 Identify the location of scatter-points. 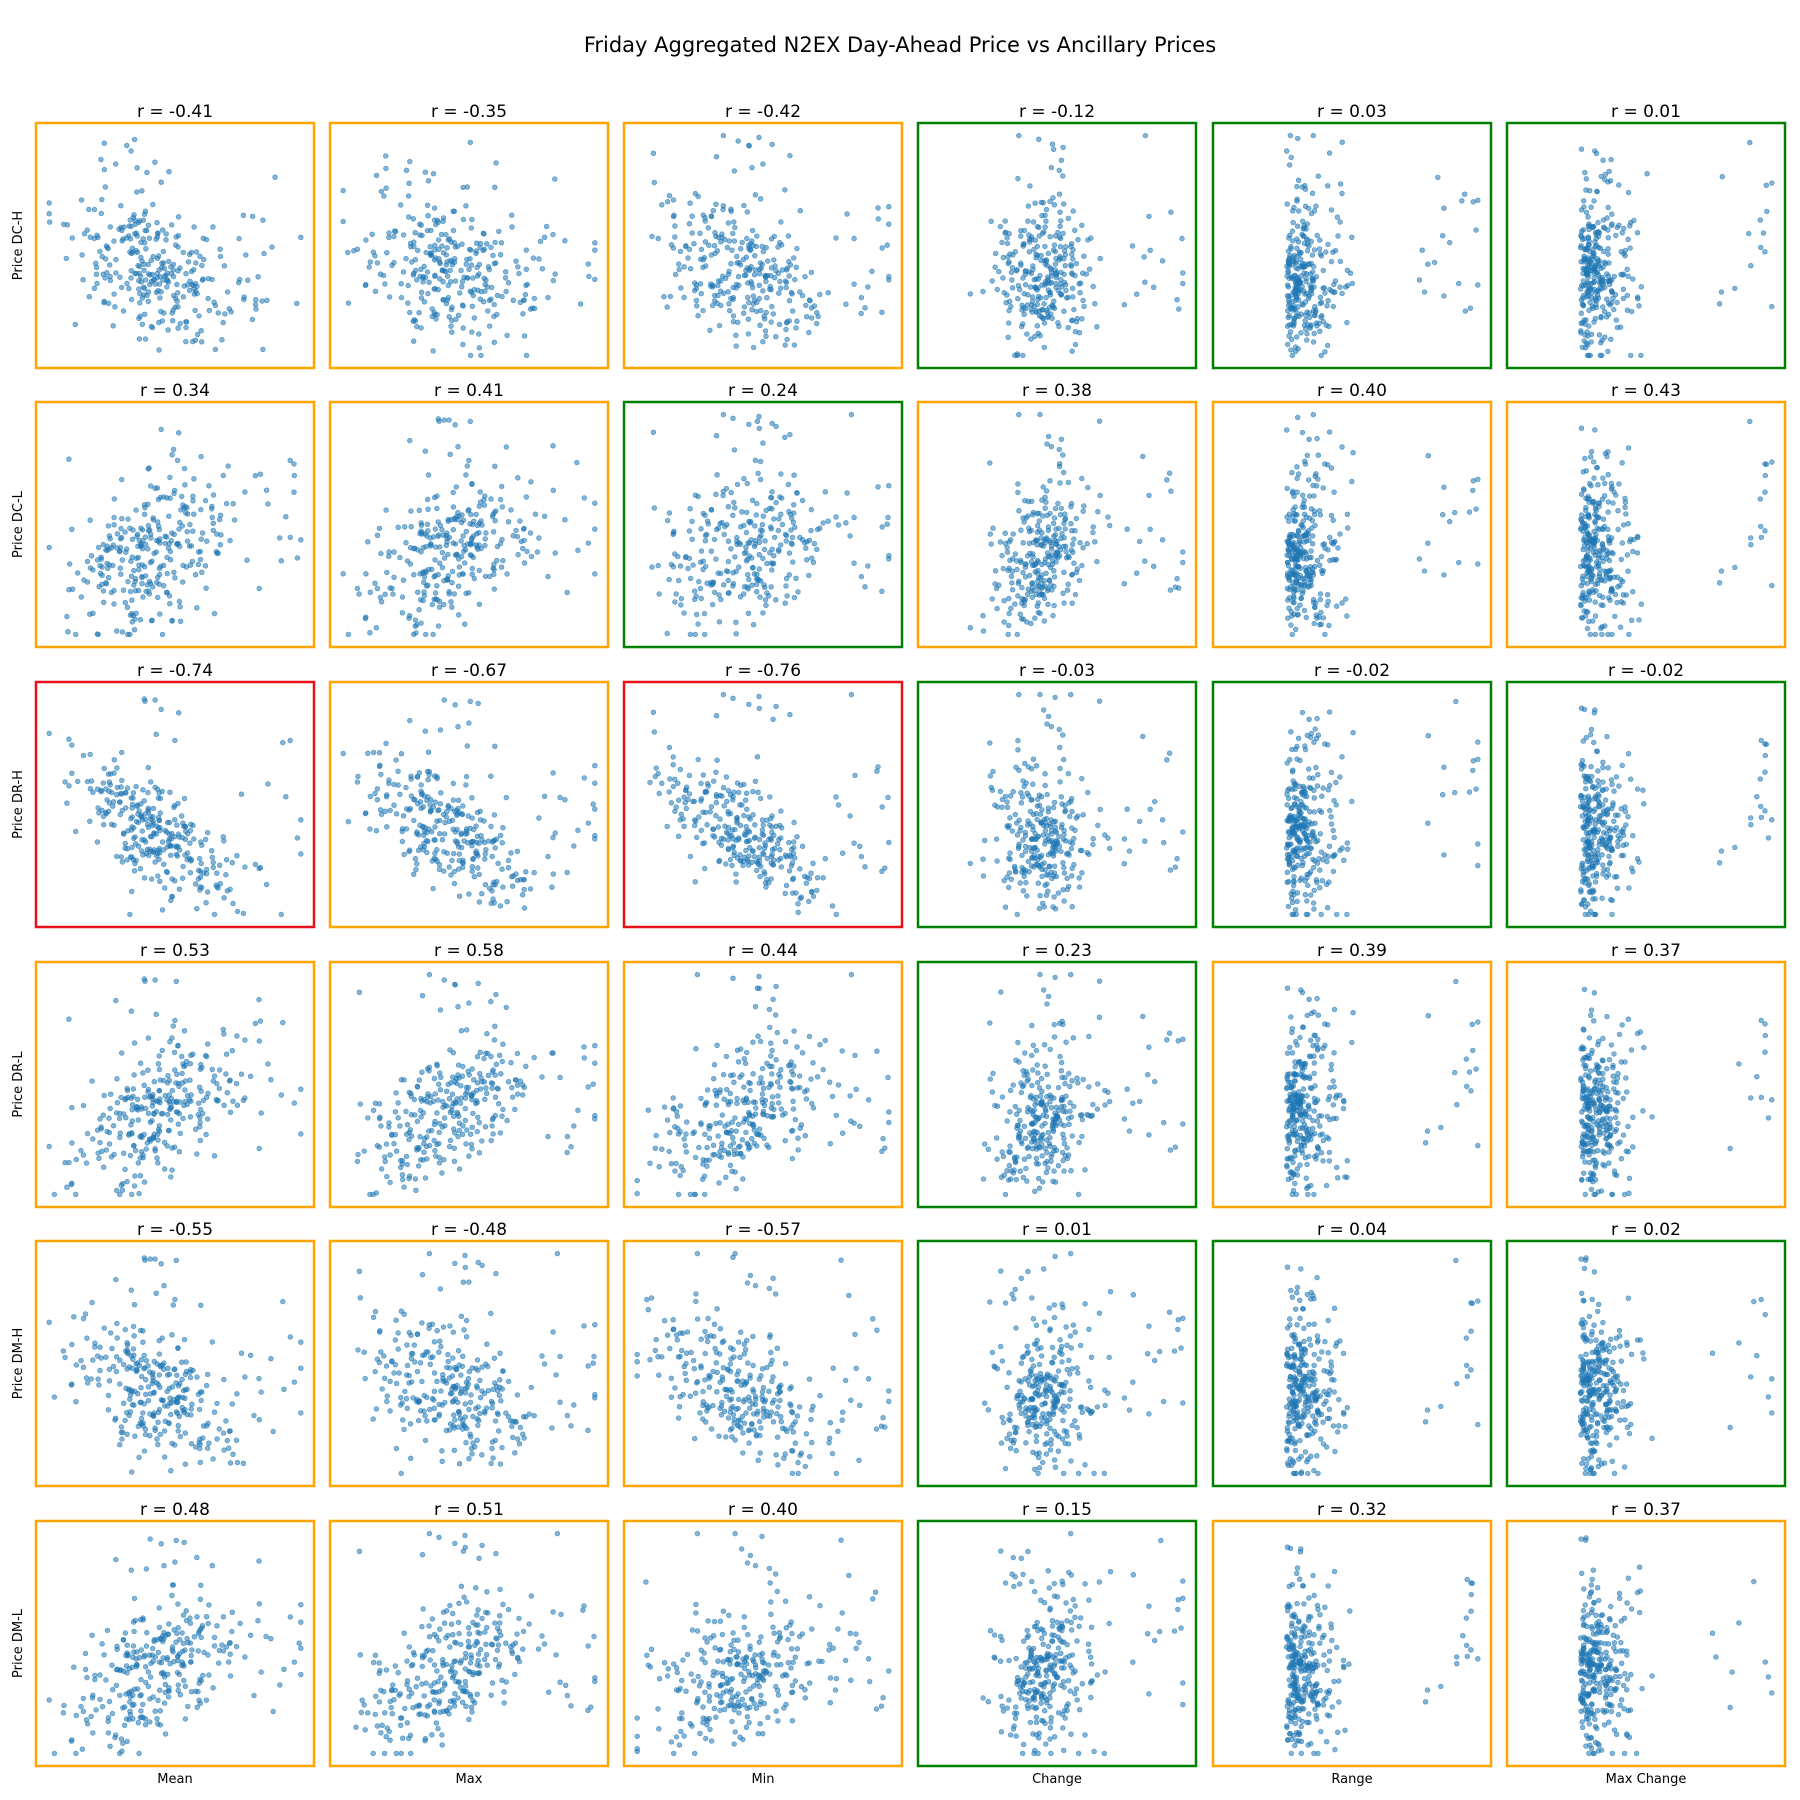
(1076, 804).